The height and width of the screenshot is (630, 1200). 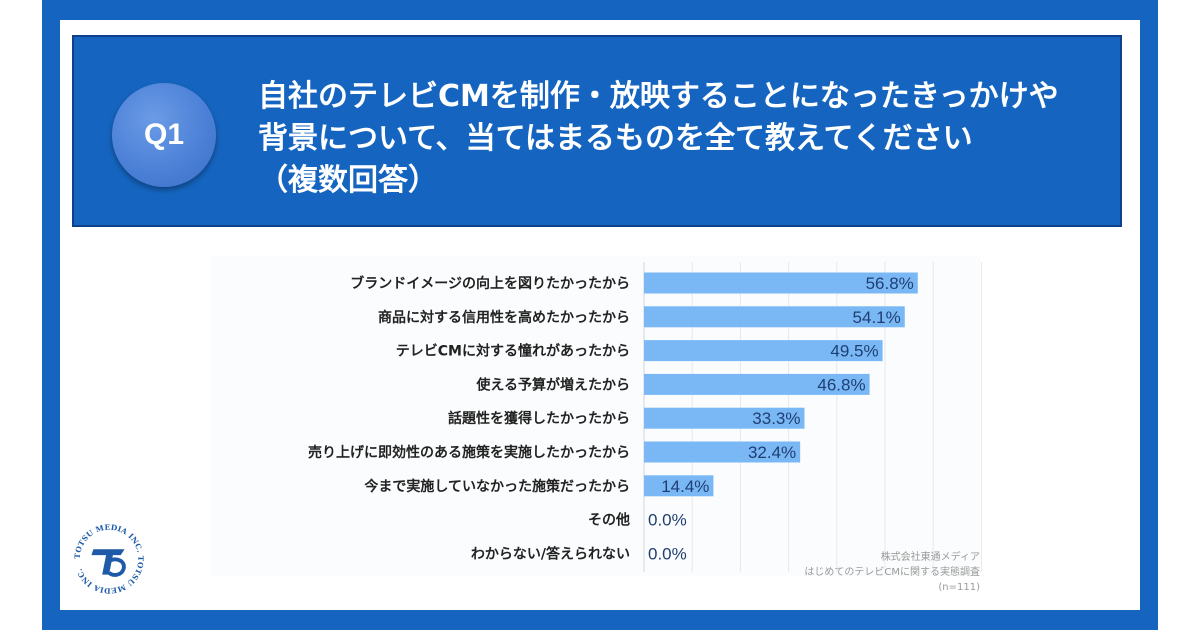 What do you see at coordinates (513, 351) in the screenshot?
I see `category-label: テレビCMに対する憧れがあったから` at bounding box center [513, 351].